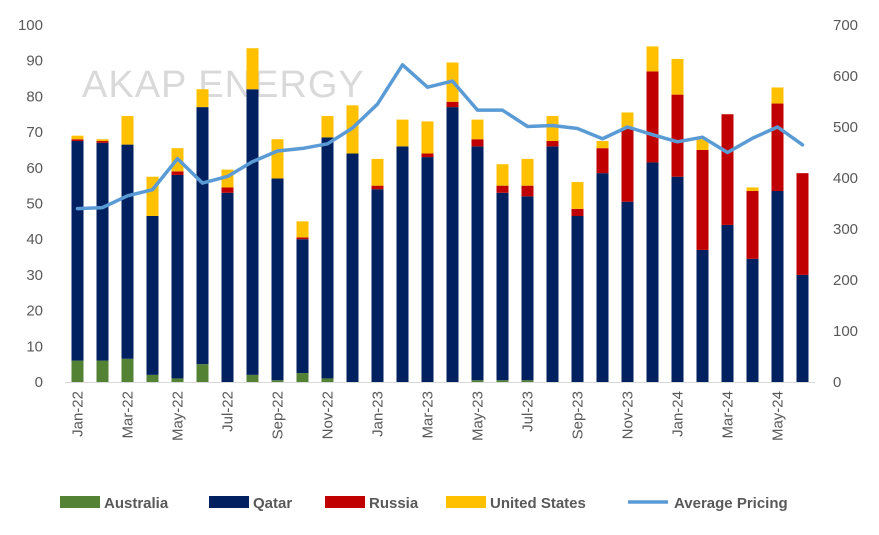 The width and height of the screenshot is (879, 535). Describe the element at coordinates (428, 415) in the screenshot. I see `x-axis-tick-label: Mar-23` at that location.